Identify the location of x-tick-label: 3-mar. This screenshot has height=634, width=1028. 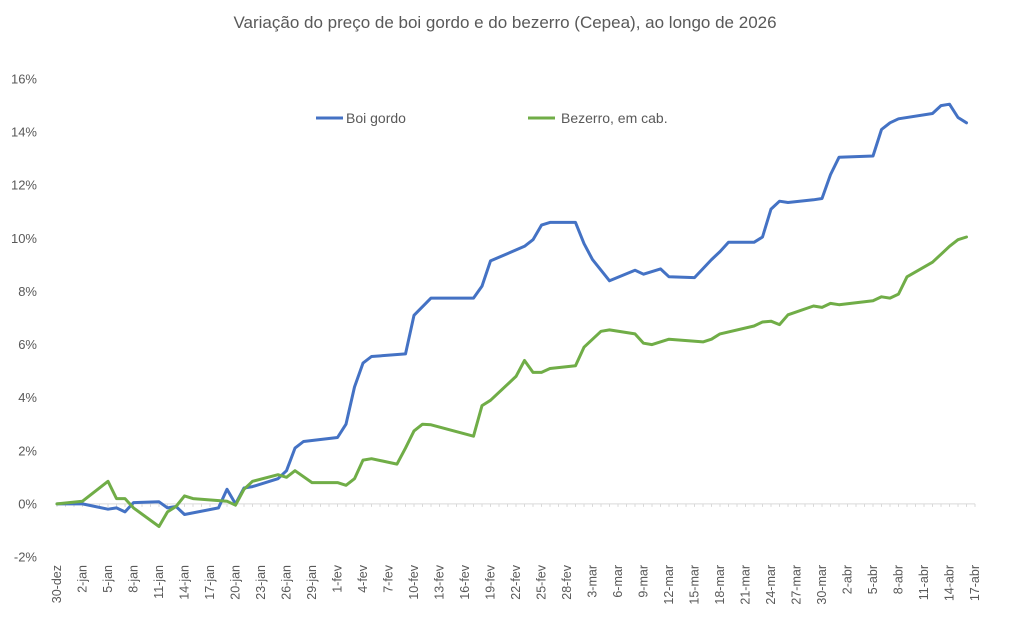
(593, 581).